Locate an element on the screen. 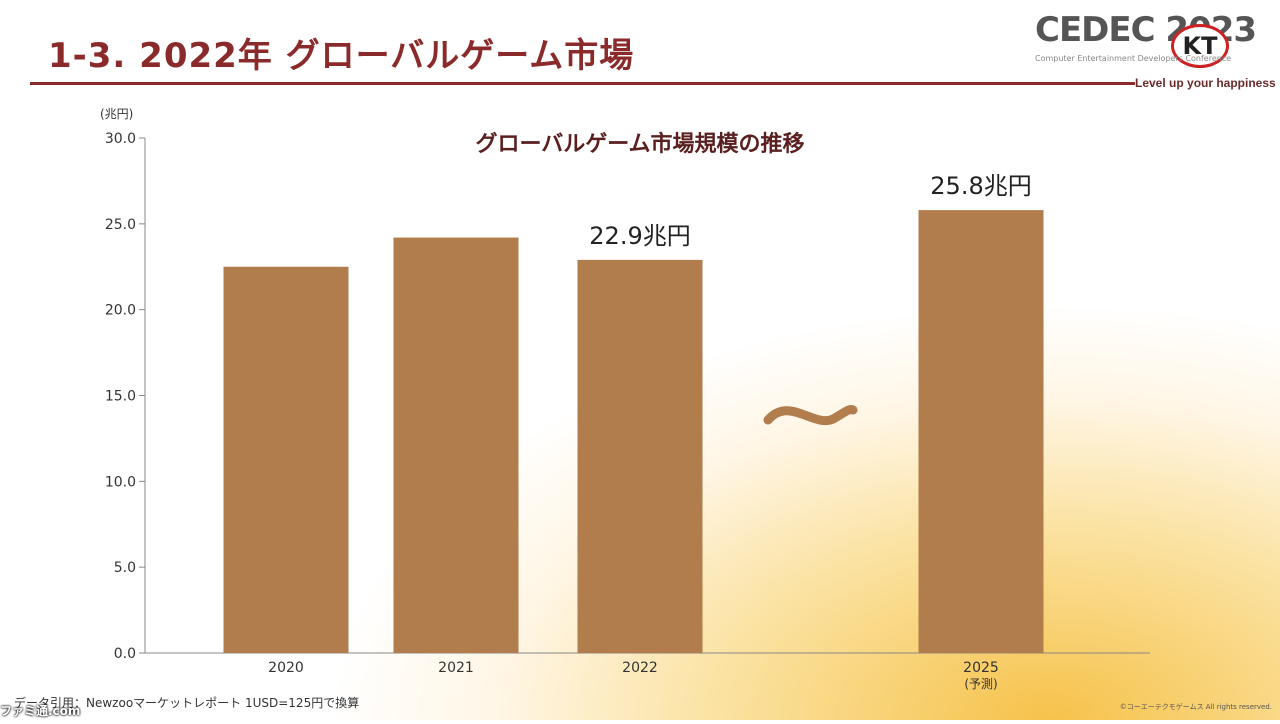 The width and height of the screenshot is (1280, 724). y-tick-label: 5.0 is located at coordinates (125, 568).